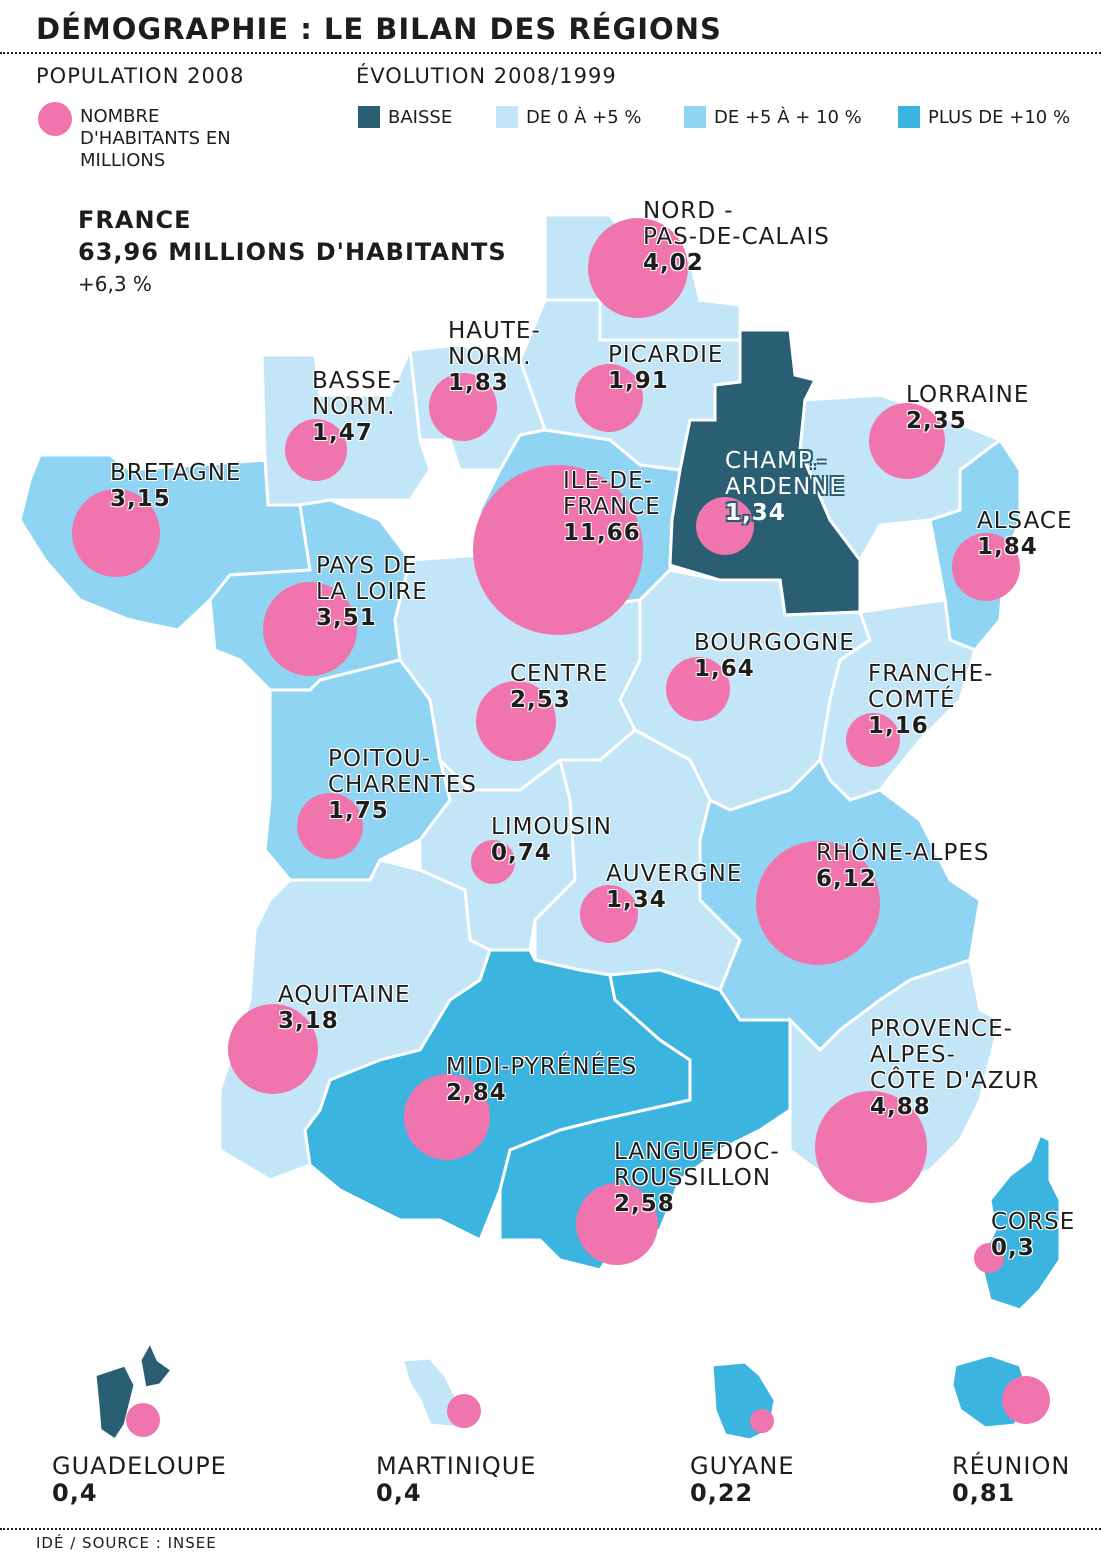 The image size is (1101, 1555). I want to click on legend-label: DE +5 À + 10 %, so click(788, 117).